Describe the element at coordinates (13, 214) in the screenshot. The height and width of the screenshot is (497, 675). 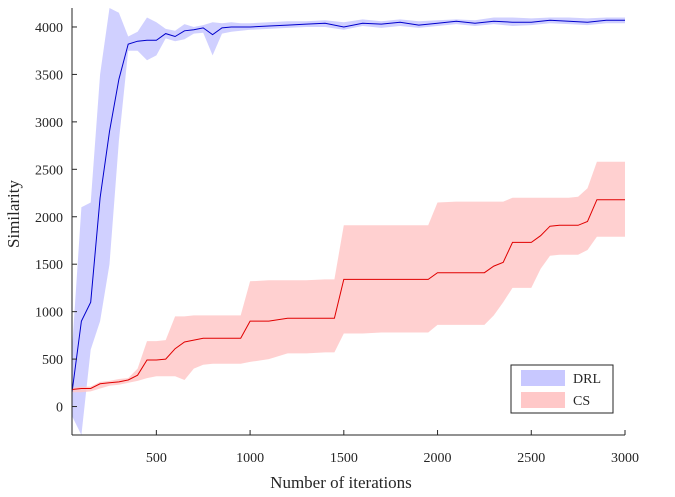
I see `y-axis-label: Similarity` at that location.